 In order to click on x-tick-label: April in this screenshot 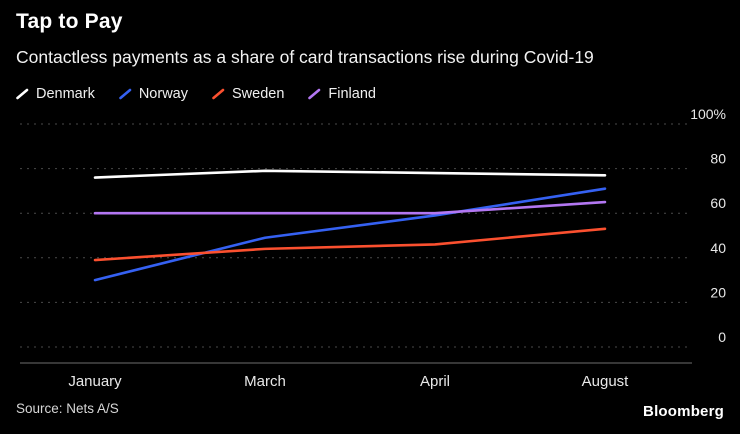, I will do `click(435, 381)`.